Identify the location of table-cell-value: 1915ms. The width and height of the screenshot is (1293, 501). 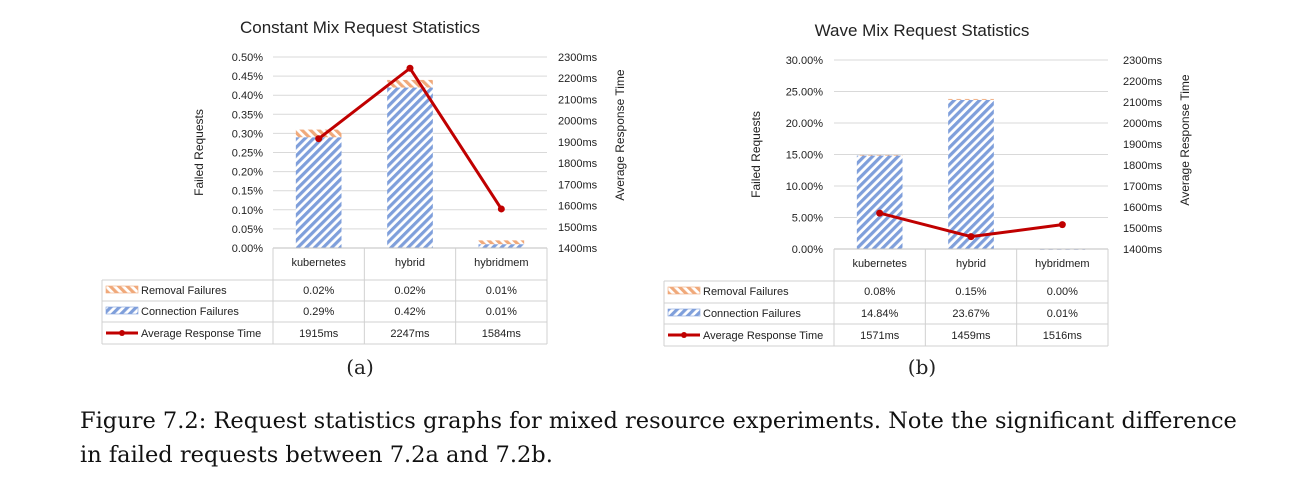
(319, 334).